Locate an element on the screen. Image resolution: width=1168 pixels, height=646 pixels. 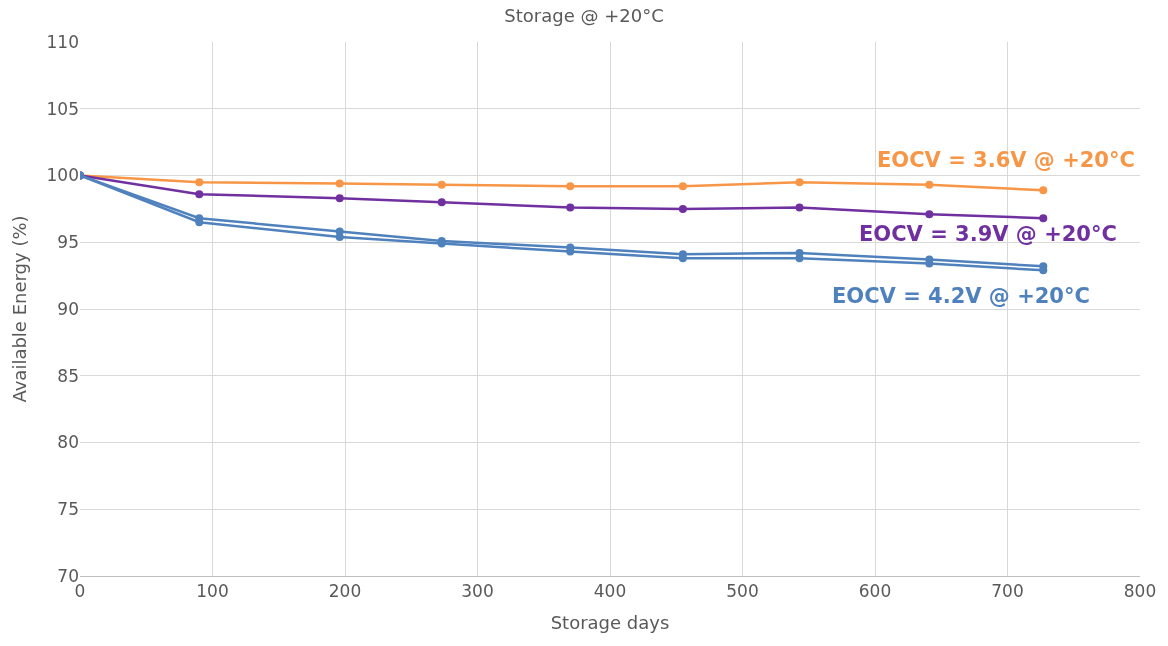
x-tick-label: 200 is located at coordinates (345, 591).